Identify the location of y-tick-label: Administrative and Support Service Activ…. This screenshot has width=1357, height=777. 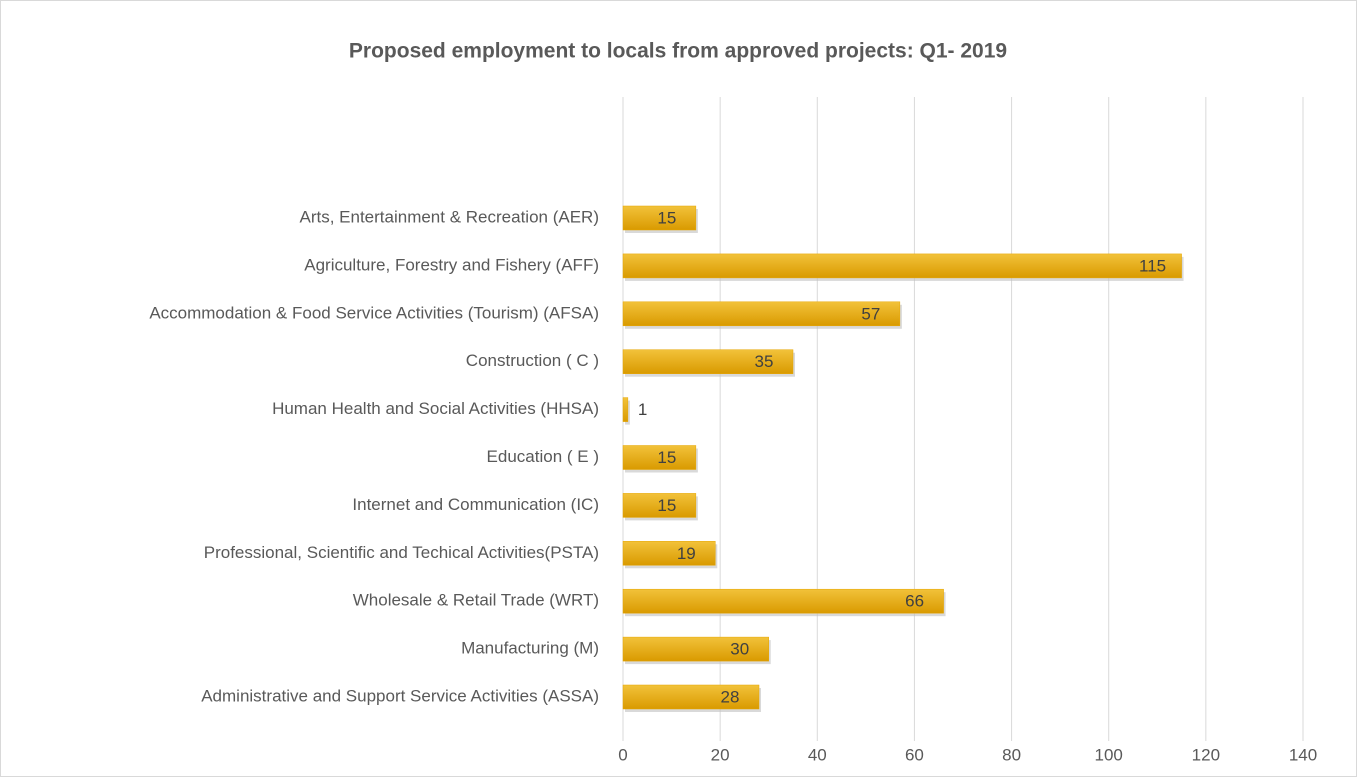
(400, 695).